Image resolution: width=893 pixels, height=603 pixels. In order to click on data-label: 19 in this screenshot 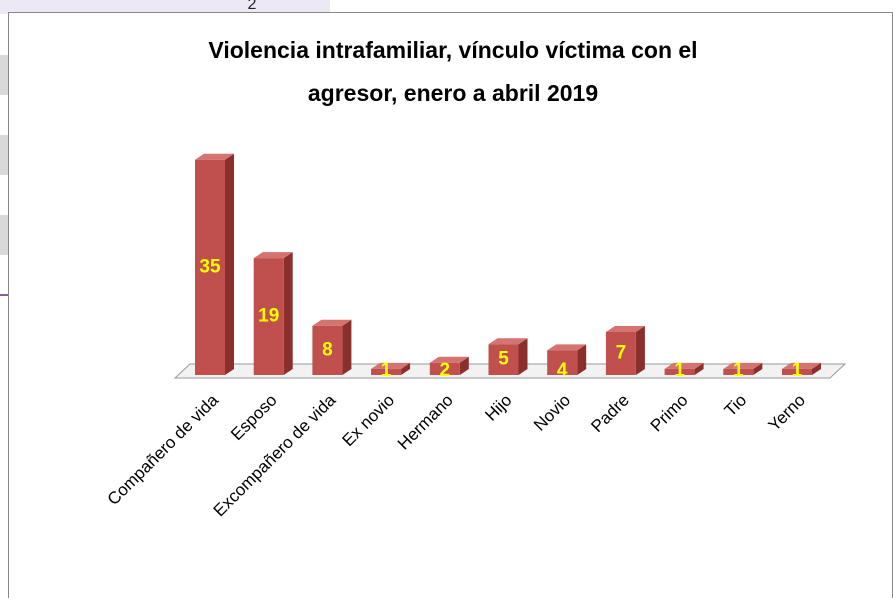, I will do `click(268, 316)`.